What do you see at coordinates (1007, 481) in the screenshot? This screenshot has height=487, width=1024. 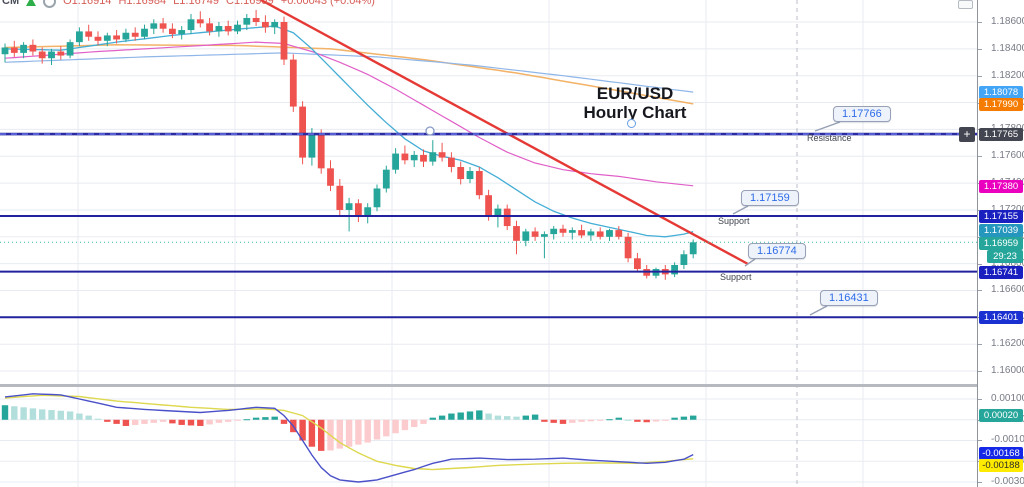 I see `price-tick: -0.00300` at bounding box center [1007, 481].